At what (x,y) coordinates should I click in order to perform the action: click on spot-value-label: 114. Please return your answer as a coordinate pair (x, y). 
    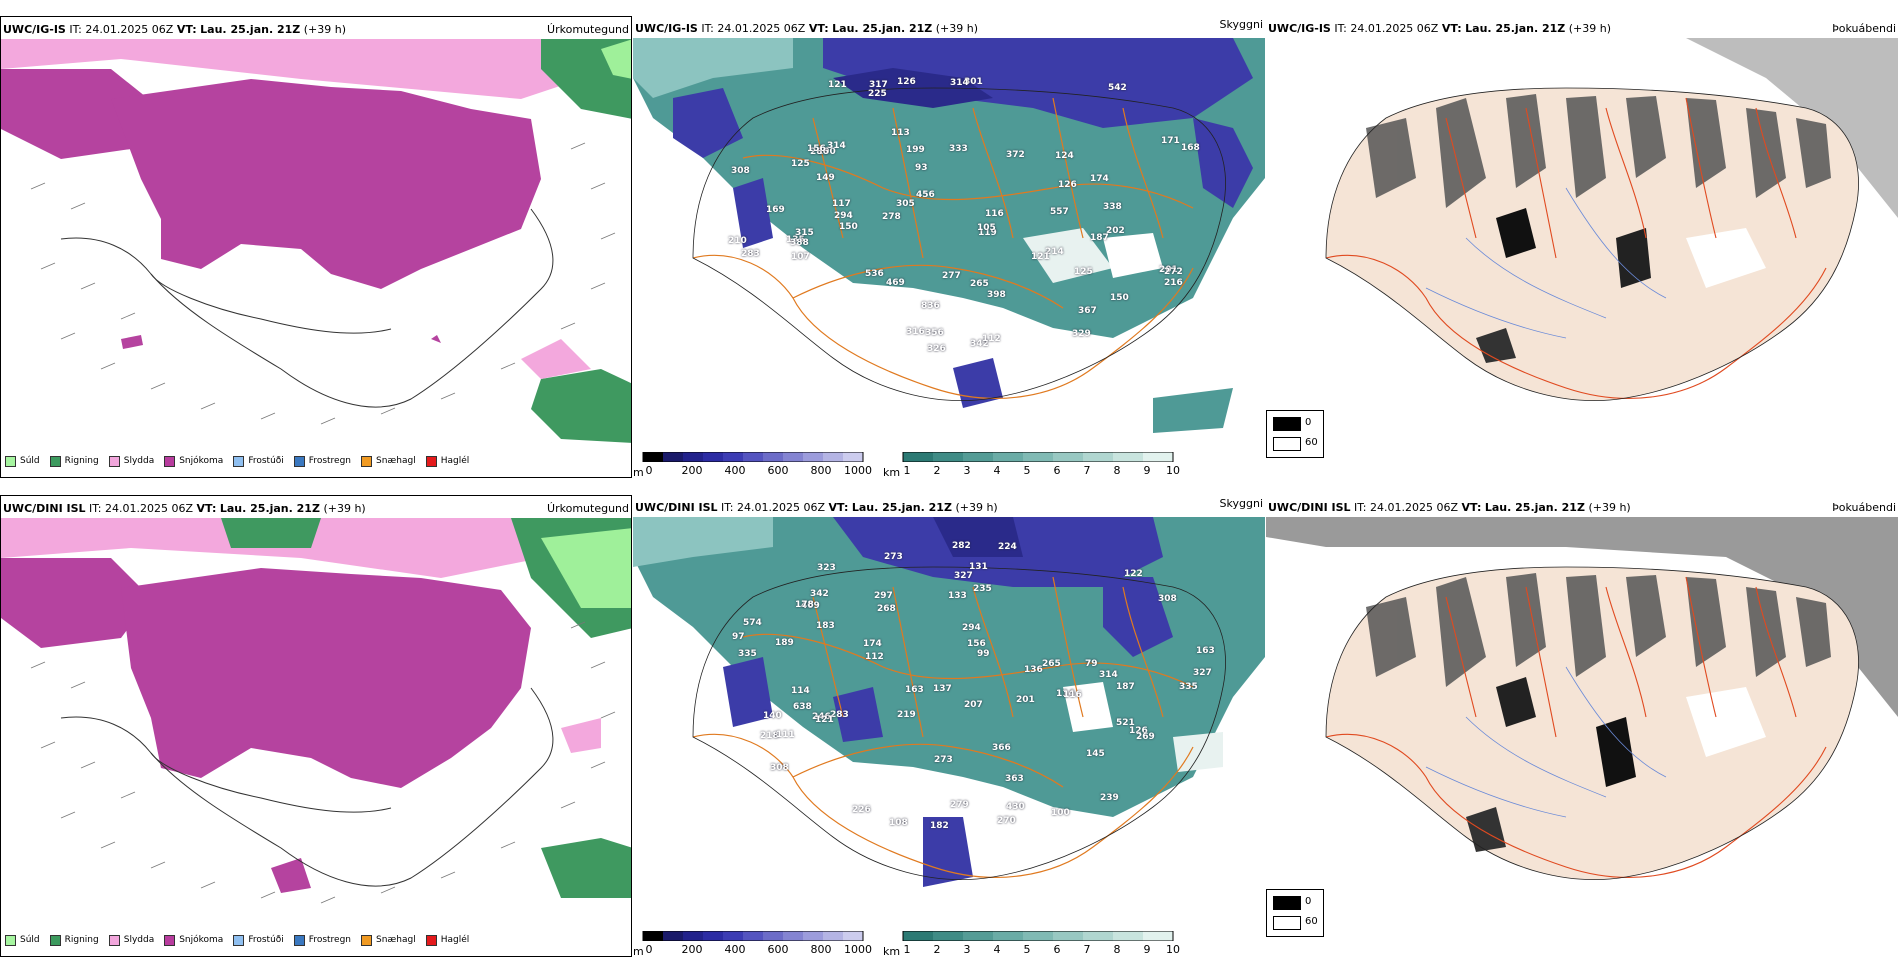
    Looking at the image, I should click on (1065, 694).